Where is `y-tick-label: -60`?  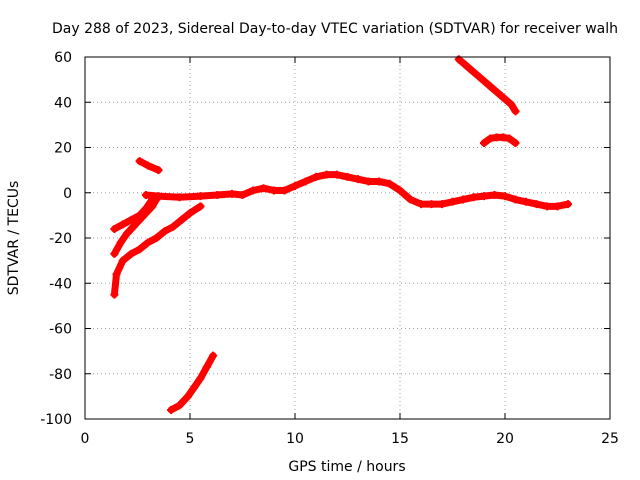
y-tick-label: -60 is located at coordinates (60, 330).